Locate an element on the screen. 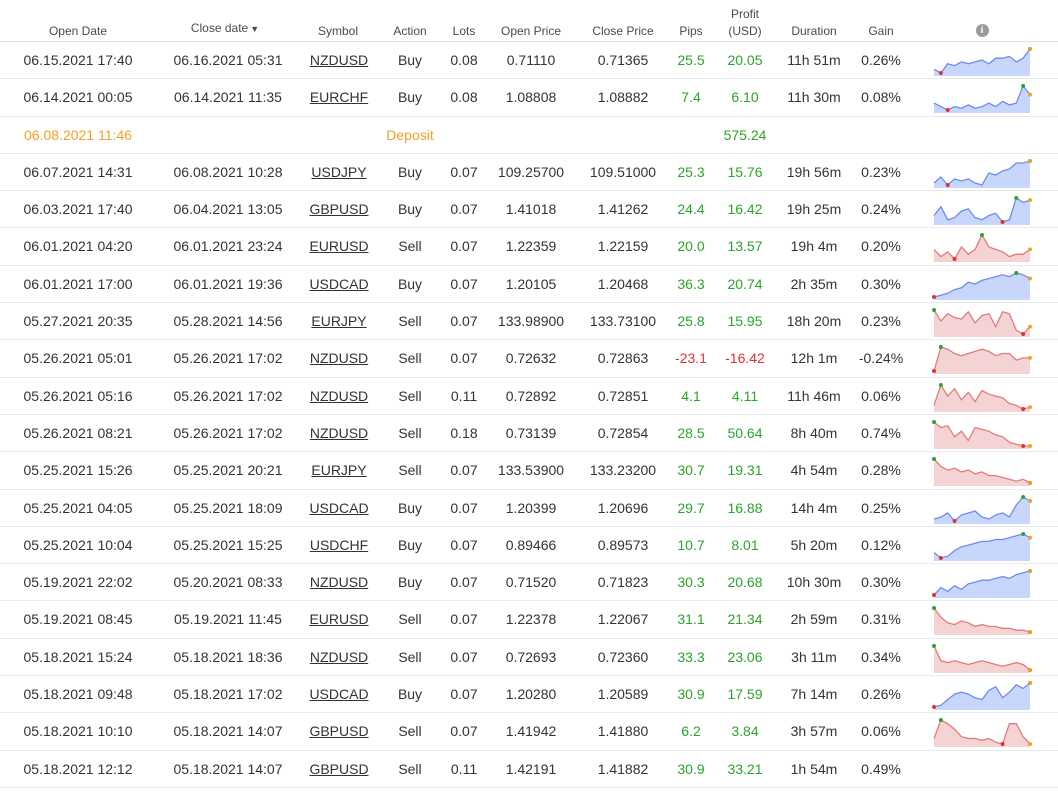 This screenshot has height=804, width=1058. cell-symbol: EURCHF is located at coordinates (339, 97).